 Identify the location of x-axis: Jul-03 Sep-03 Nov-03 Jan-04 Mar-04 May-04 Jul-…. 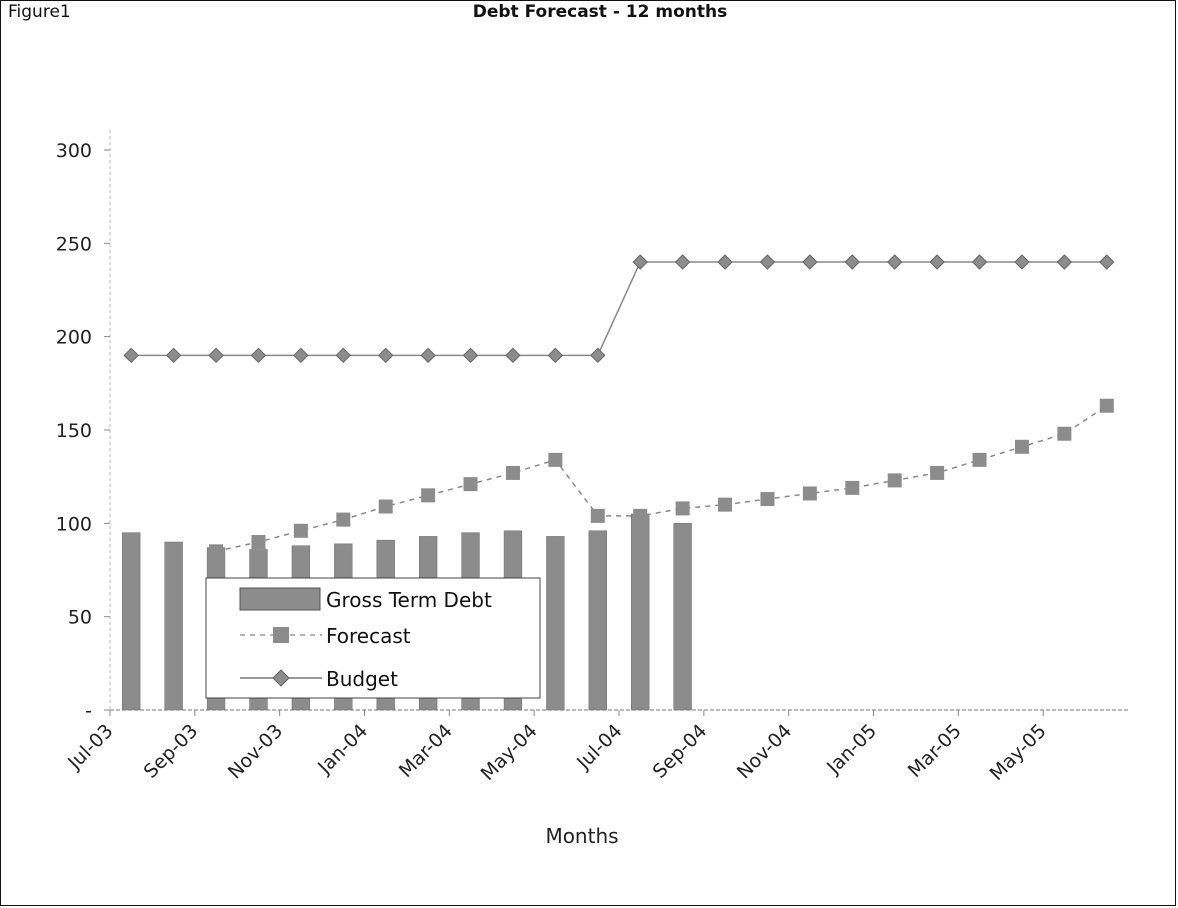
(595, 747).